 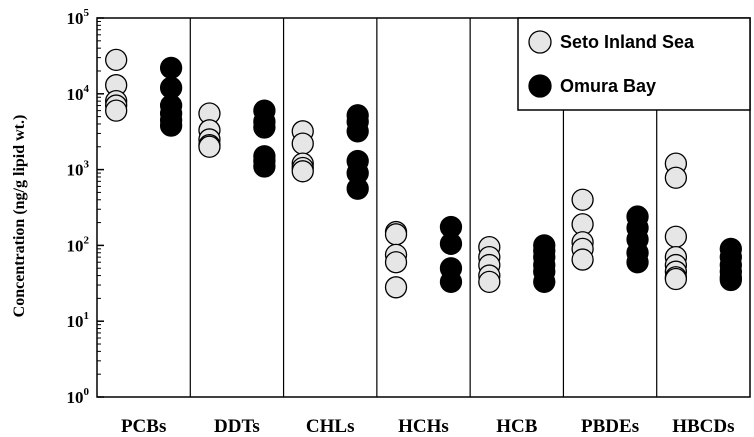 What do you see at coordinates (78, 244) in the screenshot?
I see `y-tick-label: 10²` at bounding box center [78, 244].